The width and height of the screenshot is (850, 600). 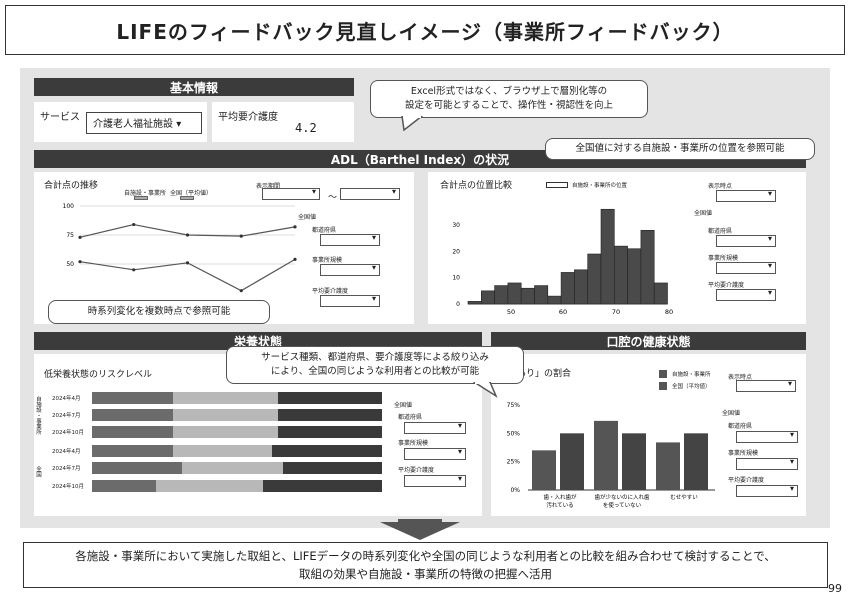 What do you see at coordinates (324, 230) in the screenshot?
I see `line-filter-prefecture: 都道府県` at bounding box center [324, 230].